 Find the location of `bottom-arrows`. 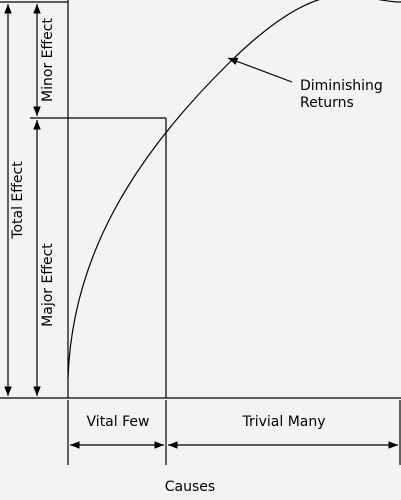

bottom-arrows is located at coordinates (234, 432).